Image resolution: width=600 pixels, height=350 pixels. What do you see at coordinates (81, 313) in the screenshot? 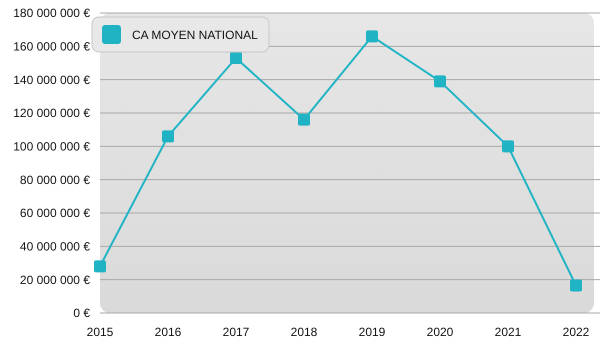
I see `y-tick-label: 0 €` at bounding box center [81, 313].